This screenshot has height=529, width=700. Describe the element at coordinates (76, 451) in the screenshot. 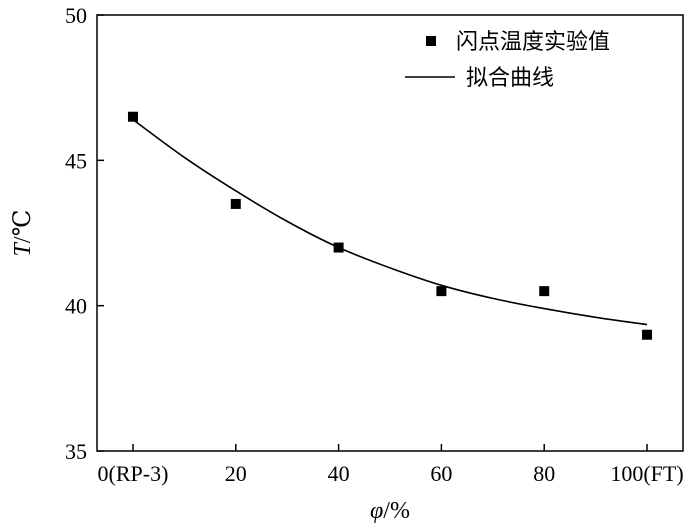

I see `y-tick-label: 35` at that location.